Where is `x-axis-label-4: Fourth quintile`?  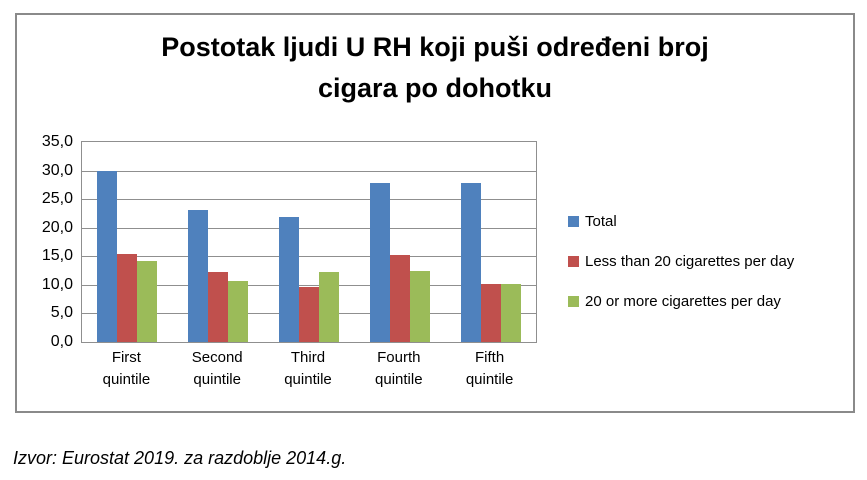
x-axis-label-4: Fourth quintile is located at coordinates (399, 368).